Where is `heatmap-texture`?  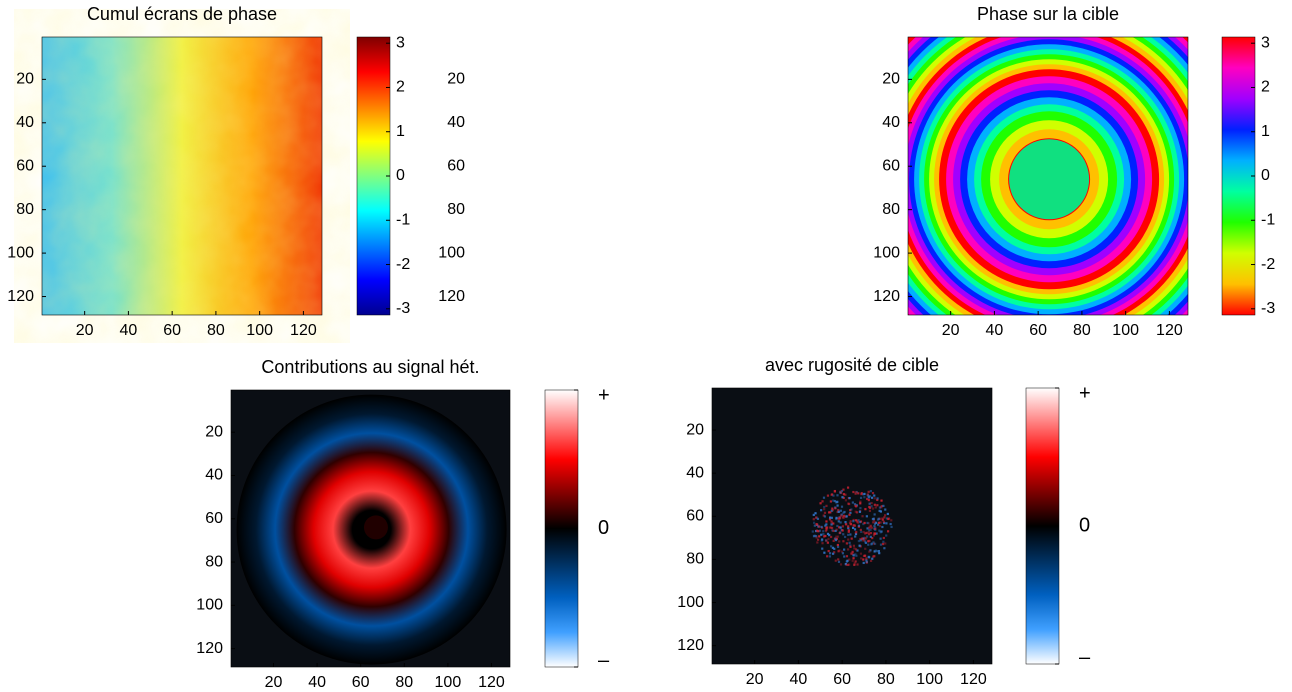 heatmap-texture is located at coordinates (182, 176).